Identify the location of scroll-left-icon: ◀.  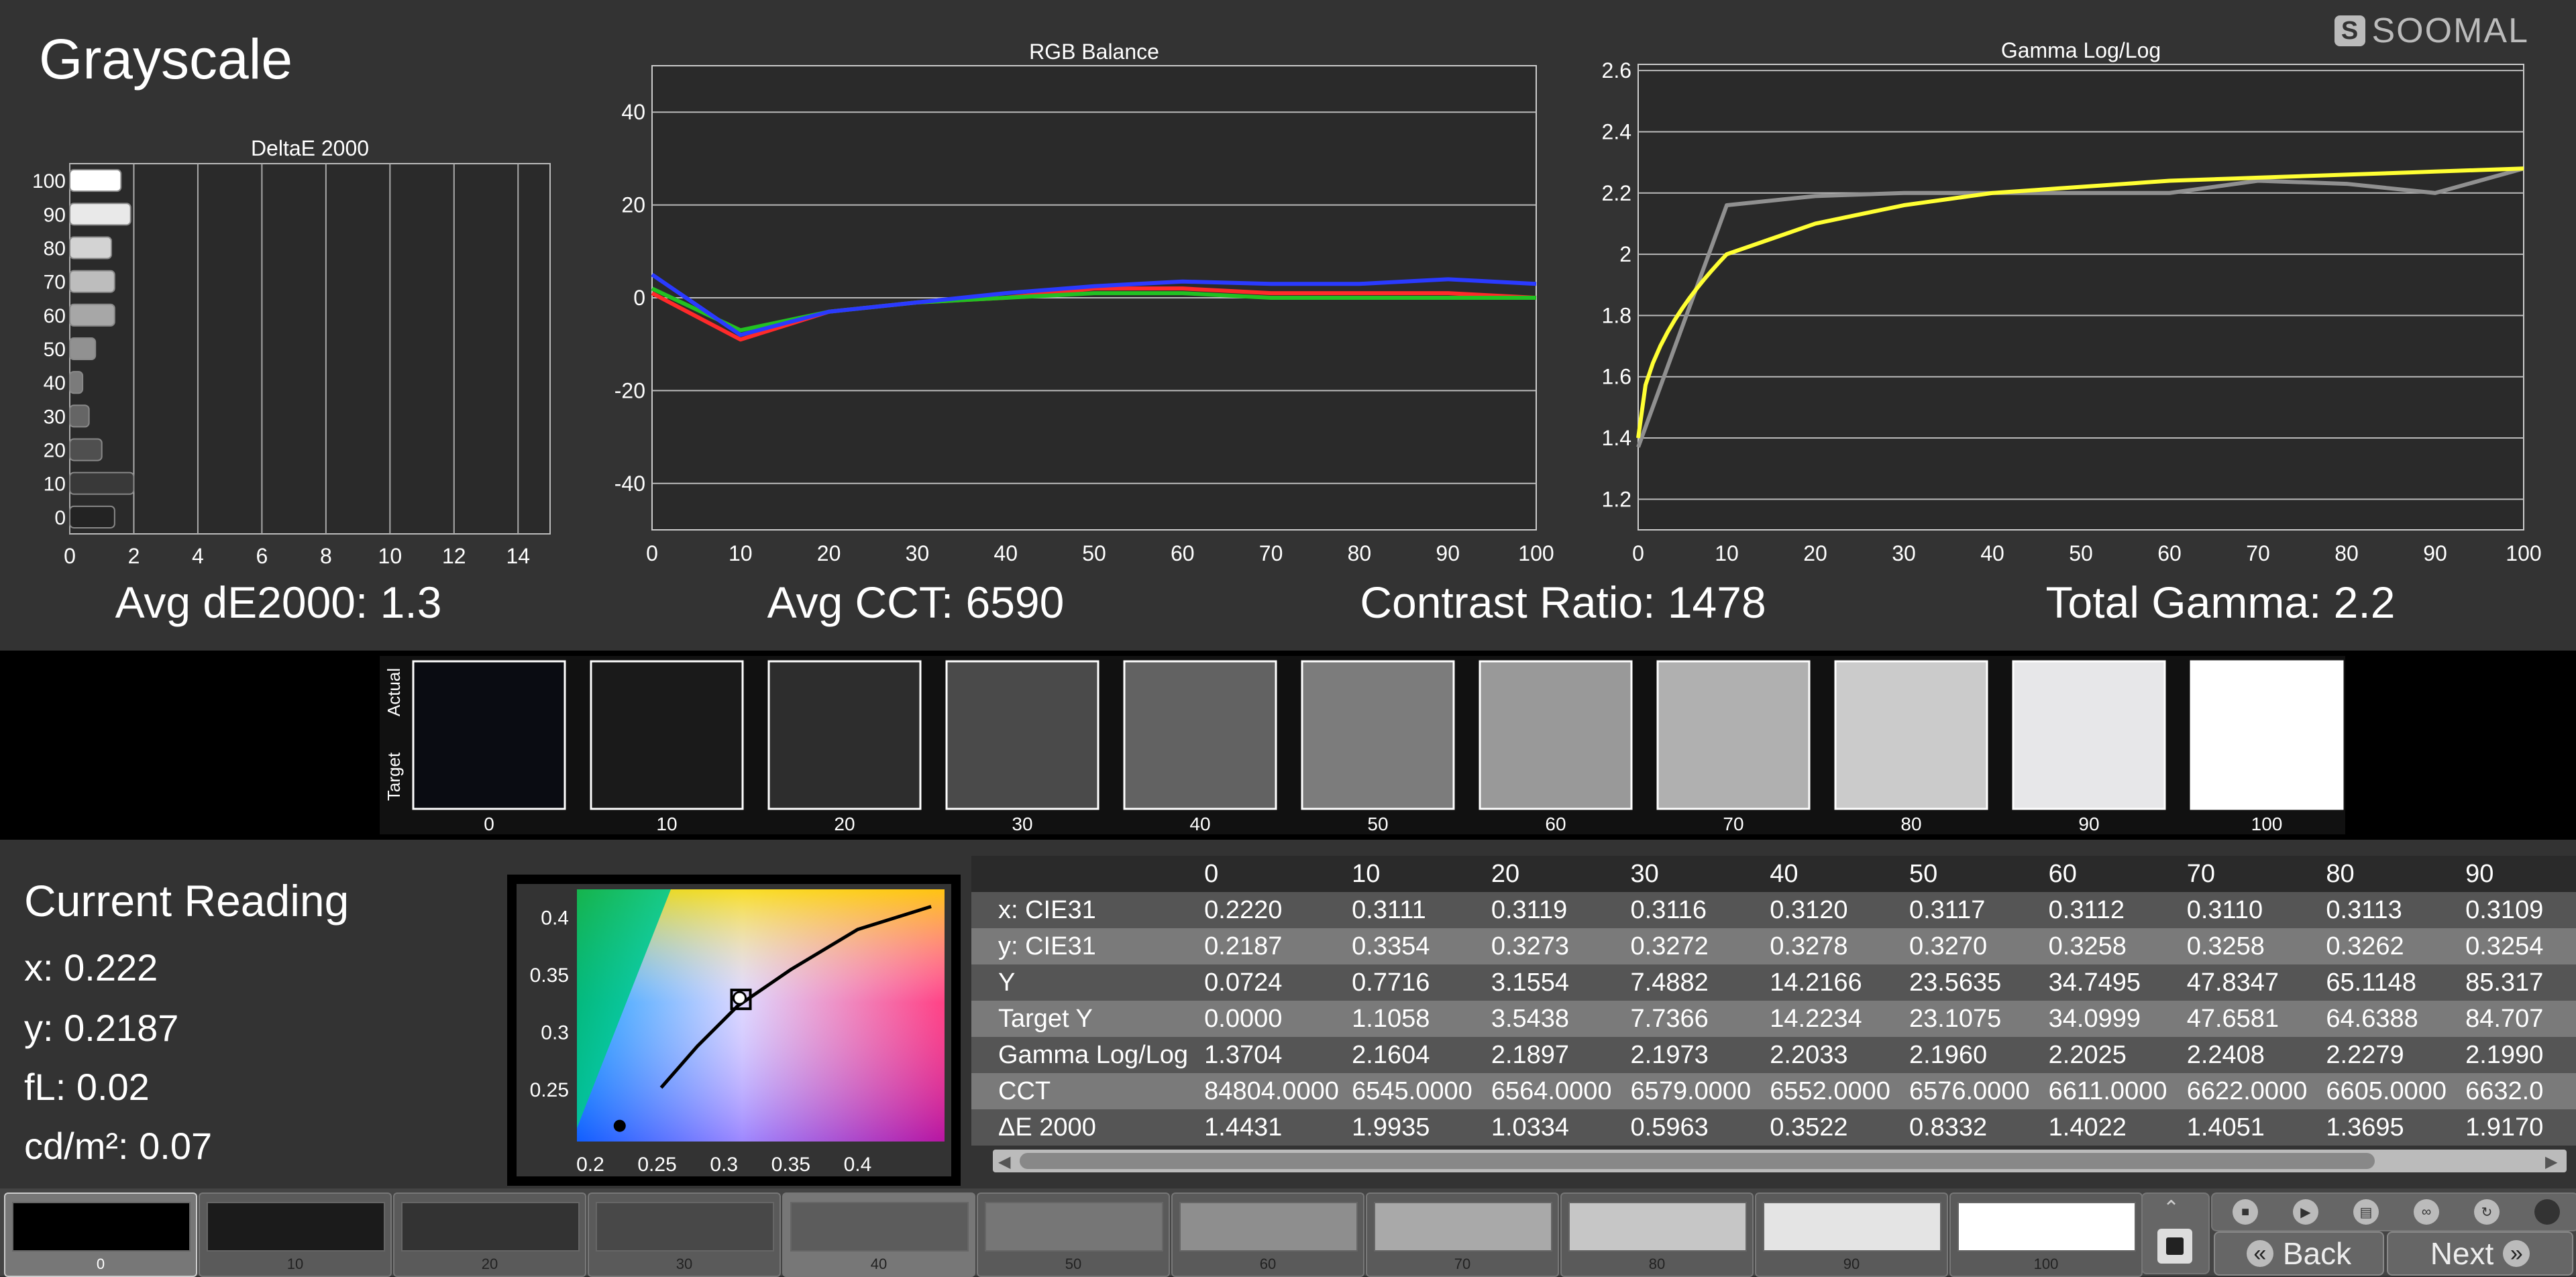
(1004, 1162).